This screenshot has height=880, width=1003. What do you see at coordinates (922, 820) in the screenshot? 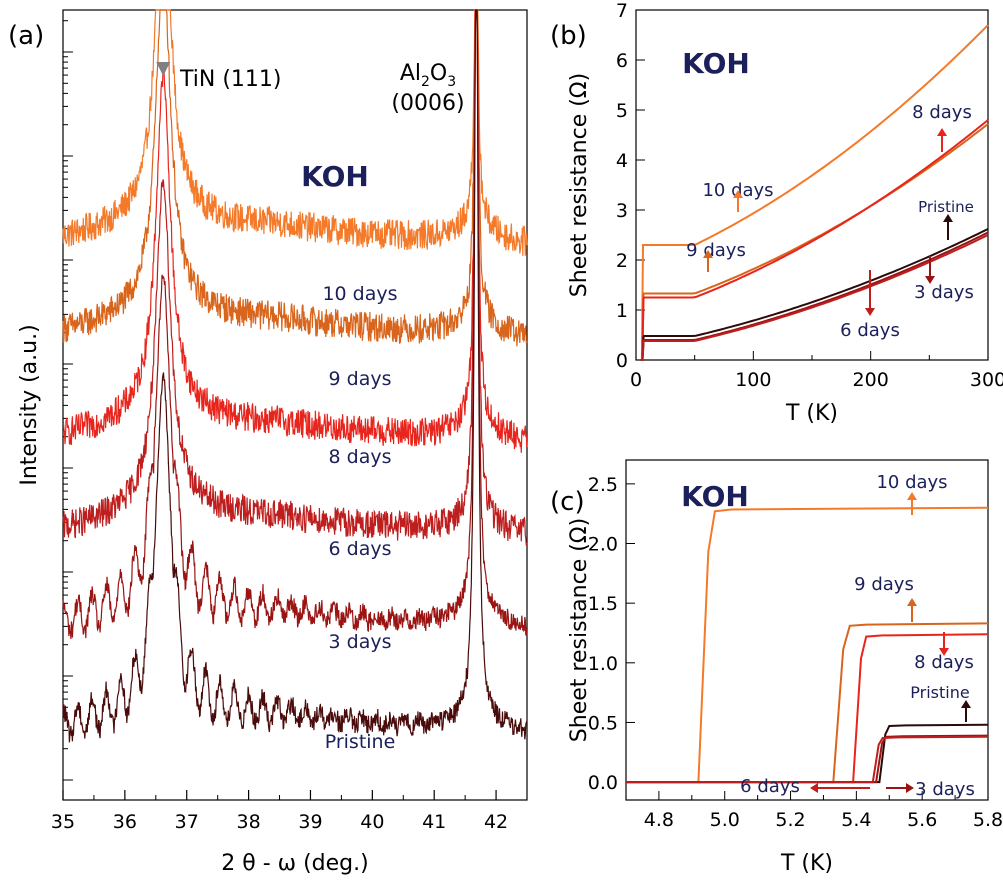
I see `x-tick-label-c: 5.6` at bounding box center [922, 820].